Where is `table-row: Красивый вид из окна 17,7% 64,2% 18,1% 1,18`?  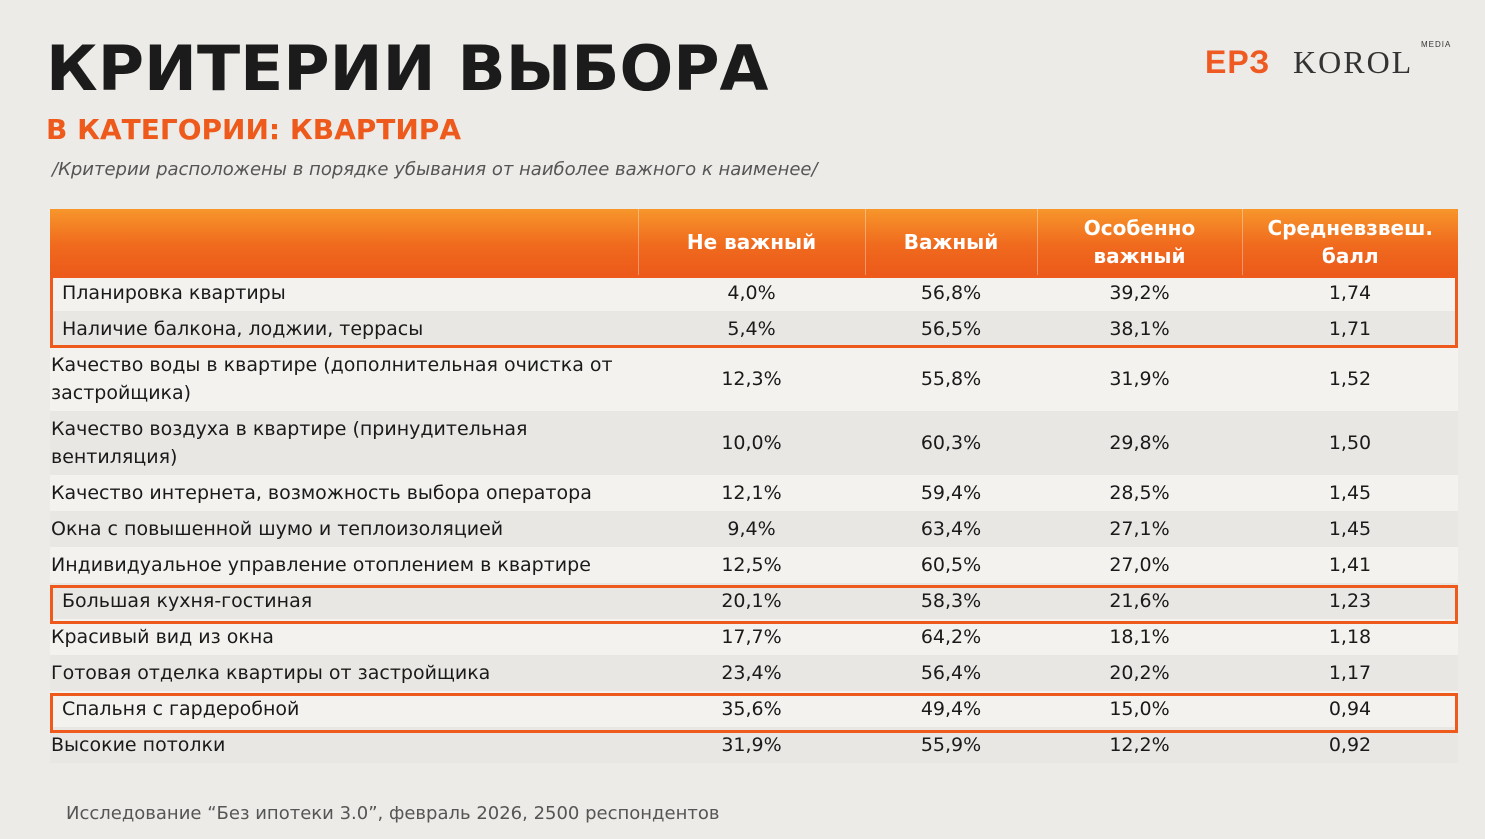 table-row: Красивый вид из окна 17,7% 64,2% 18,1% 1,18 is located at coordinates (754, 637).